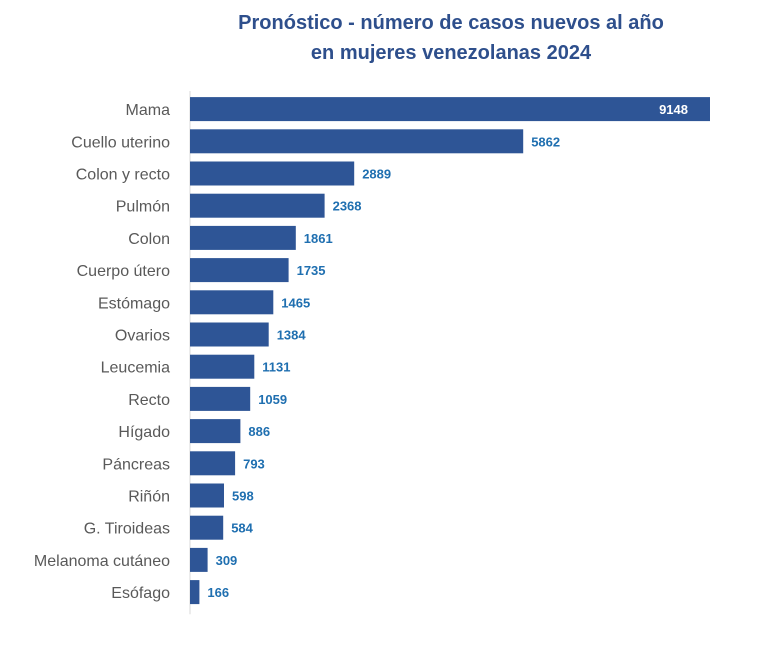 The width and height of the screenshot is (782, 662). Describe the element at coordinates (127, 529) in the screenshot. I see `category-label-g-tiroideas: G. Tiroideas` at that location.